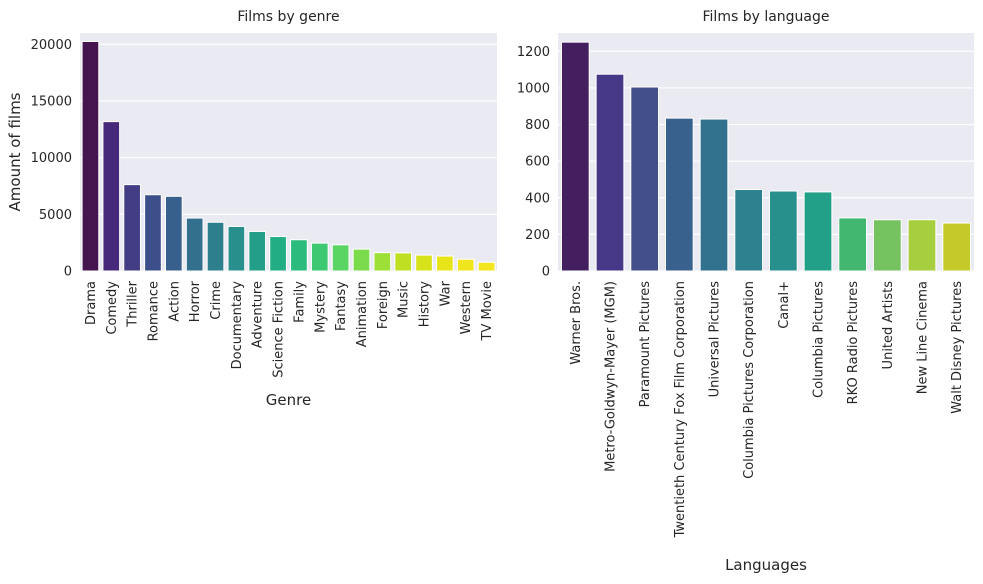 The image size is (983, 584). What do you see at coordinates (680, 409) in the screenshot?
I see `x-tick-label: Twentieth Century Fox Film Corporation` at bounding box center [680, 409].